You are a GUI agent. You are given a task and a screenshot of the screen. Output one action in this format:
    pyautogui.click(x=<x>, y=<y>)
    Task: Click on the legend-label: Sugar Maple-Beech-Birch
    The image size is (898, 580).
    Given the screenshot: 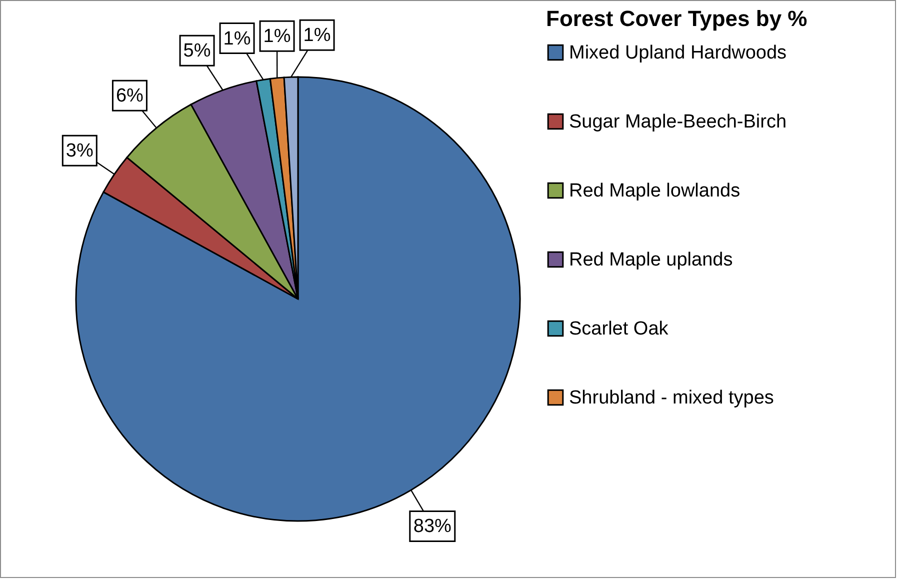 What is the action you would take?
    pyautogui.click(x=678, y=122)
    